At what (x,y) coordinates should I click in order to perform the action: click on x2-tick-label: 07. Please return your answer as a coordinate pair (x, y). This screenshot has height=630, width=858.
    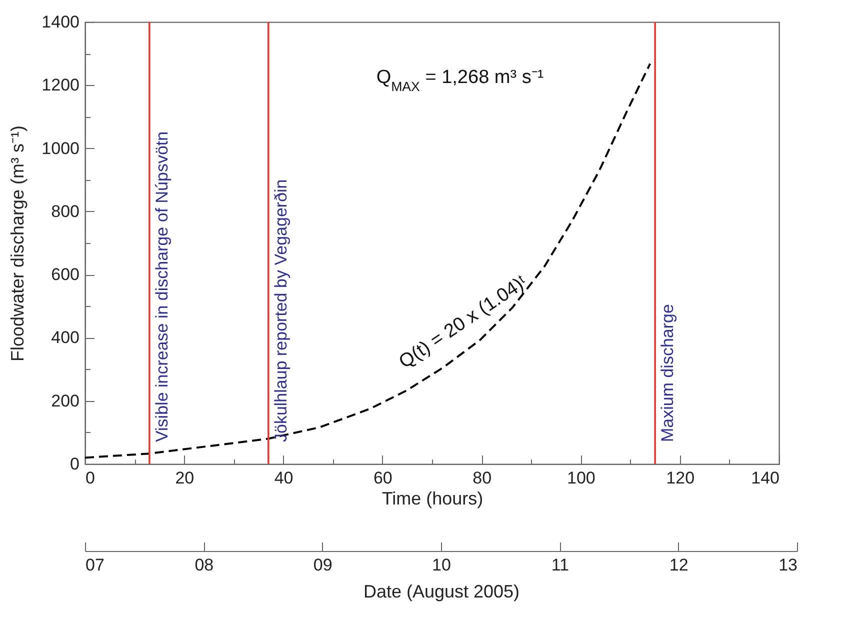
    Looking at the image, I should click on (95, 565).